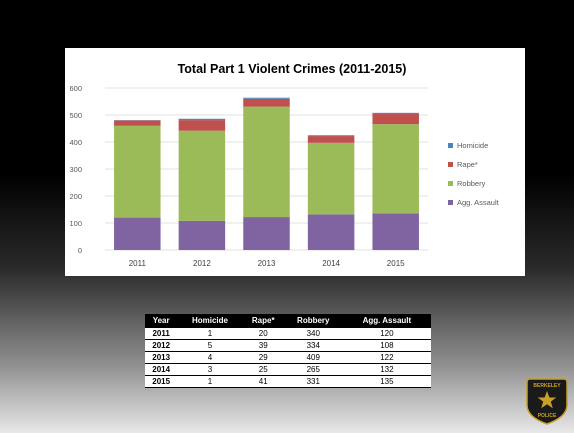  Describe the element at coordinates (396, 263) in the screenshot. I see `x-tick-label: 2015` at that location.